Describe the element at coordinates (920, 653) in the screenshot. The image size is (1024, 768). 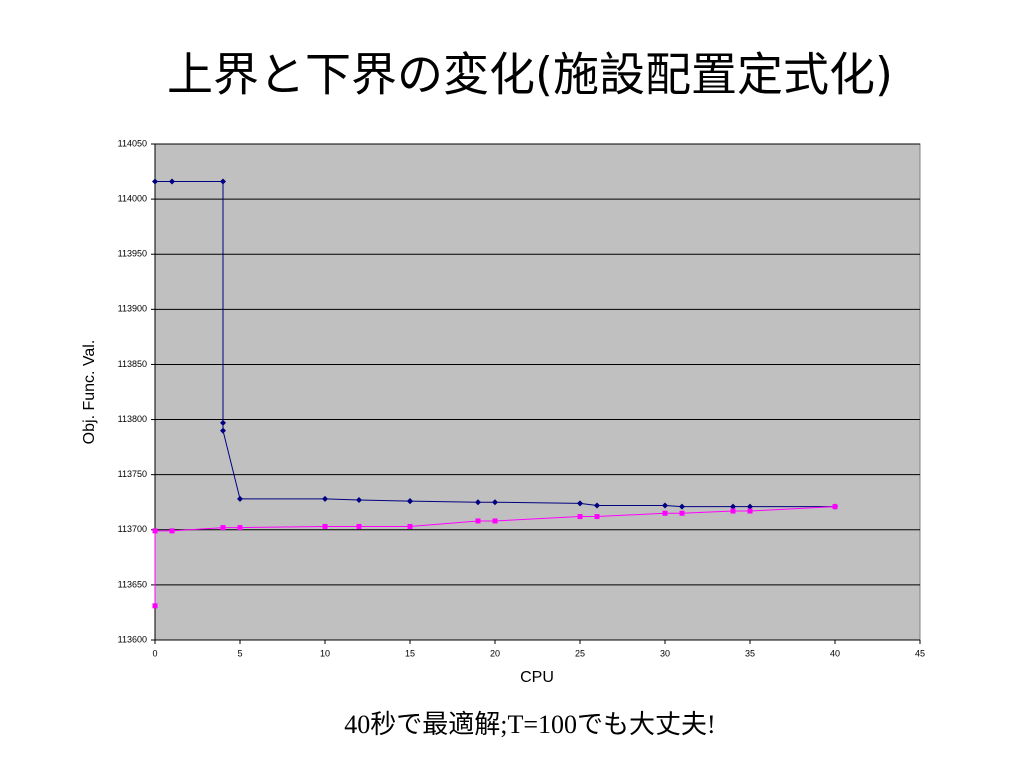
I see `x-tick-label: 45` at that location.